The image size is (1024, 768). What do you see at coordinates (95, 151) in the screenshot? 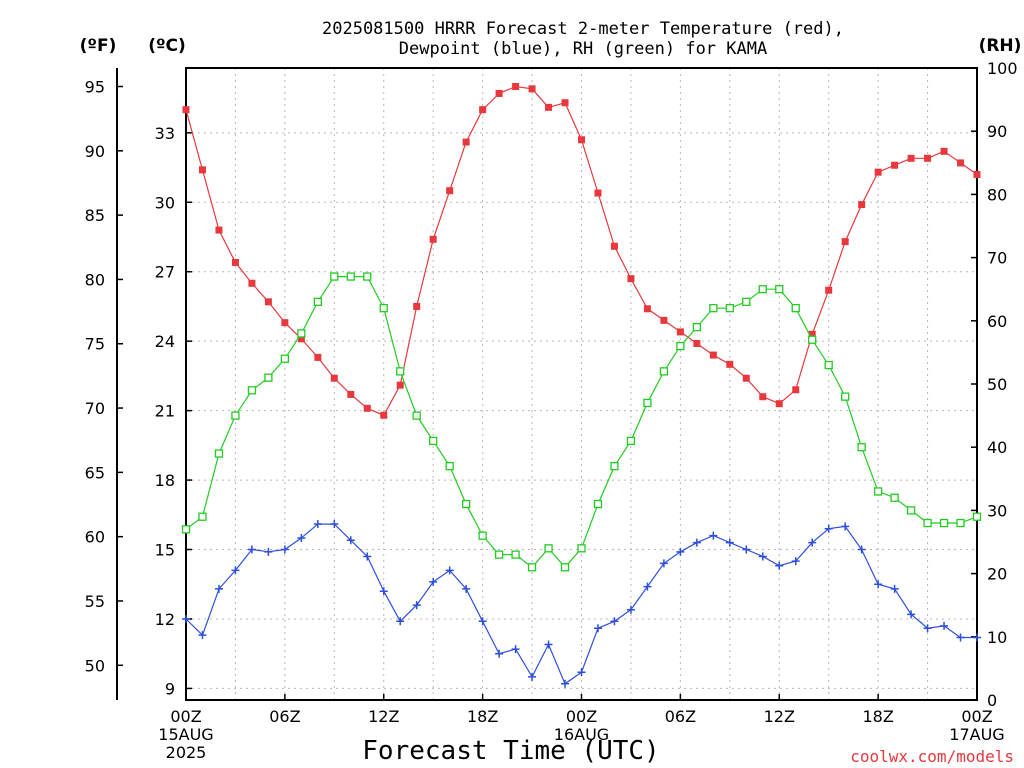
I see `fahrenheit-tick-label: 90` at bounding box center [95, 151].